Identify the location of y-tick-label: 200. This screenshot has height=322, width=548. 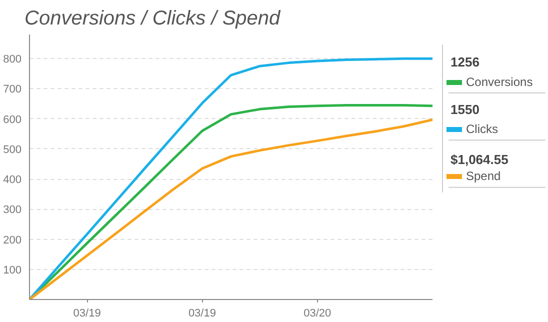
(12, 240).